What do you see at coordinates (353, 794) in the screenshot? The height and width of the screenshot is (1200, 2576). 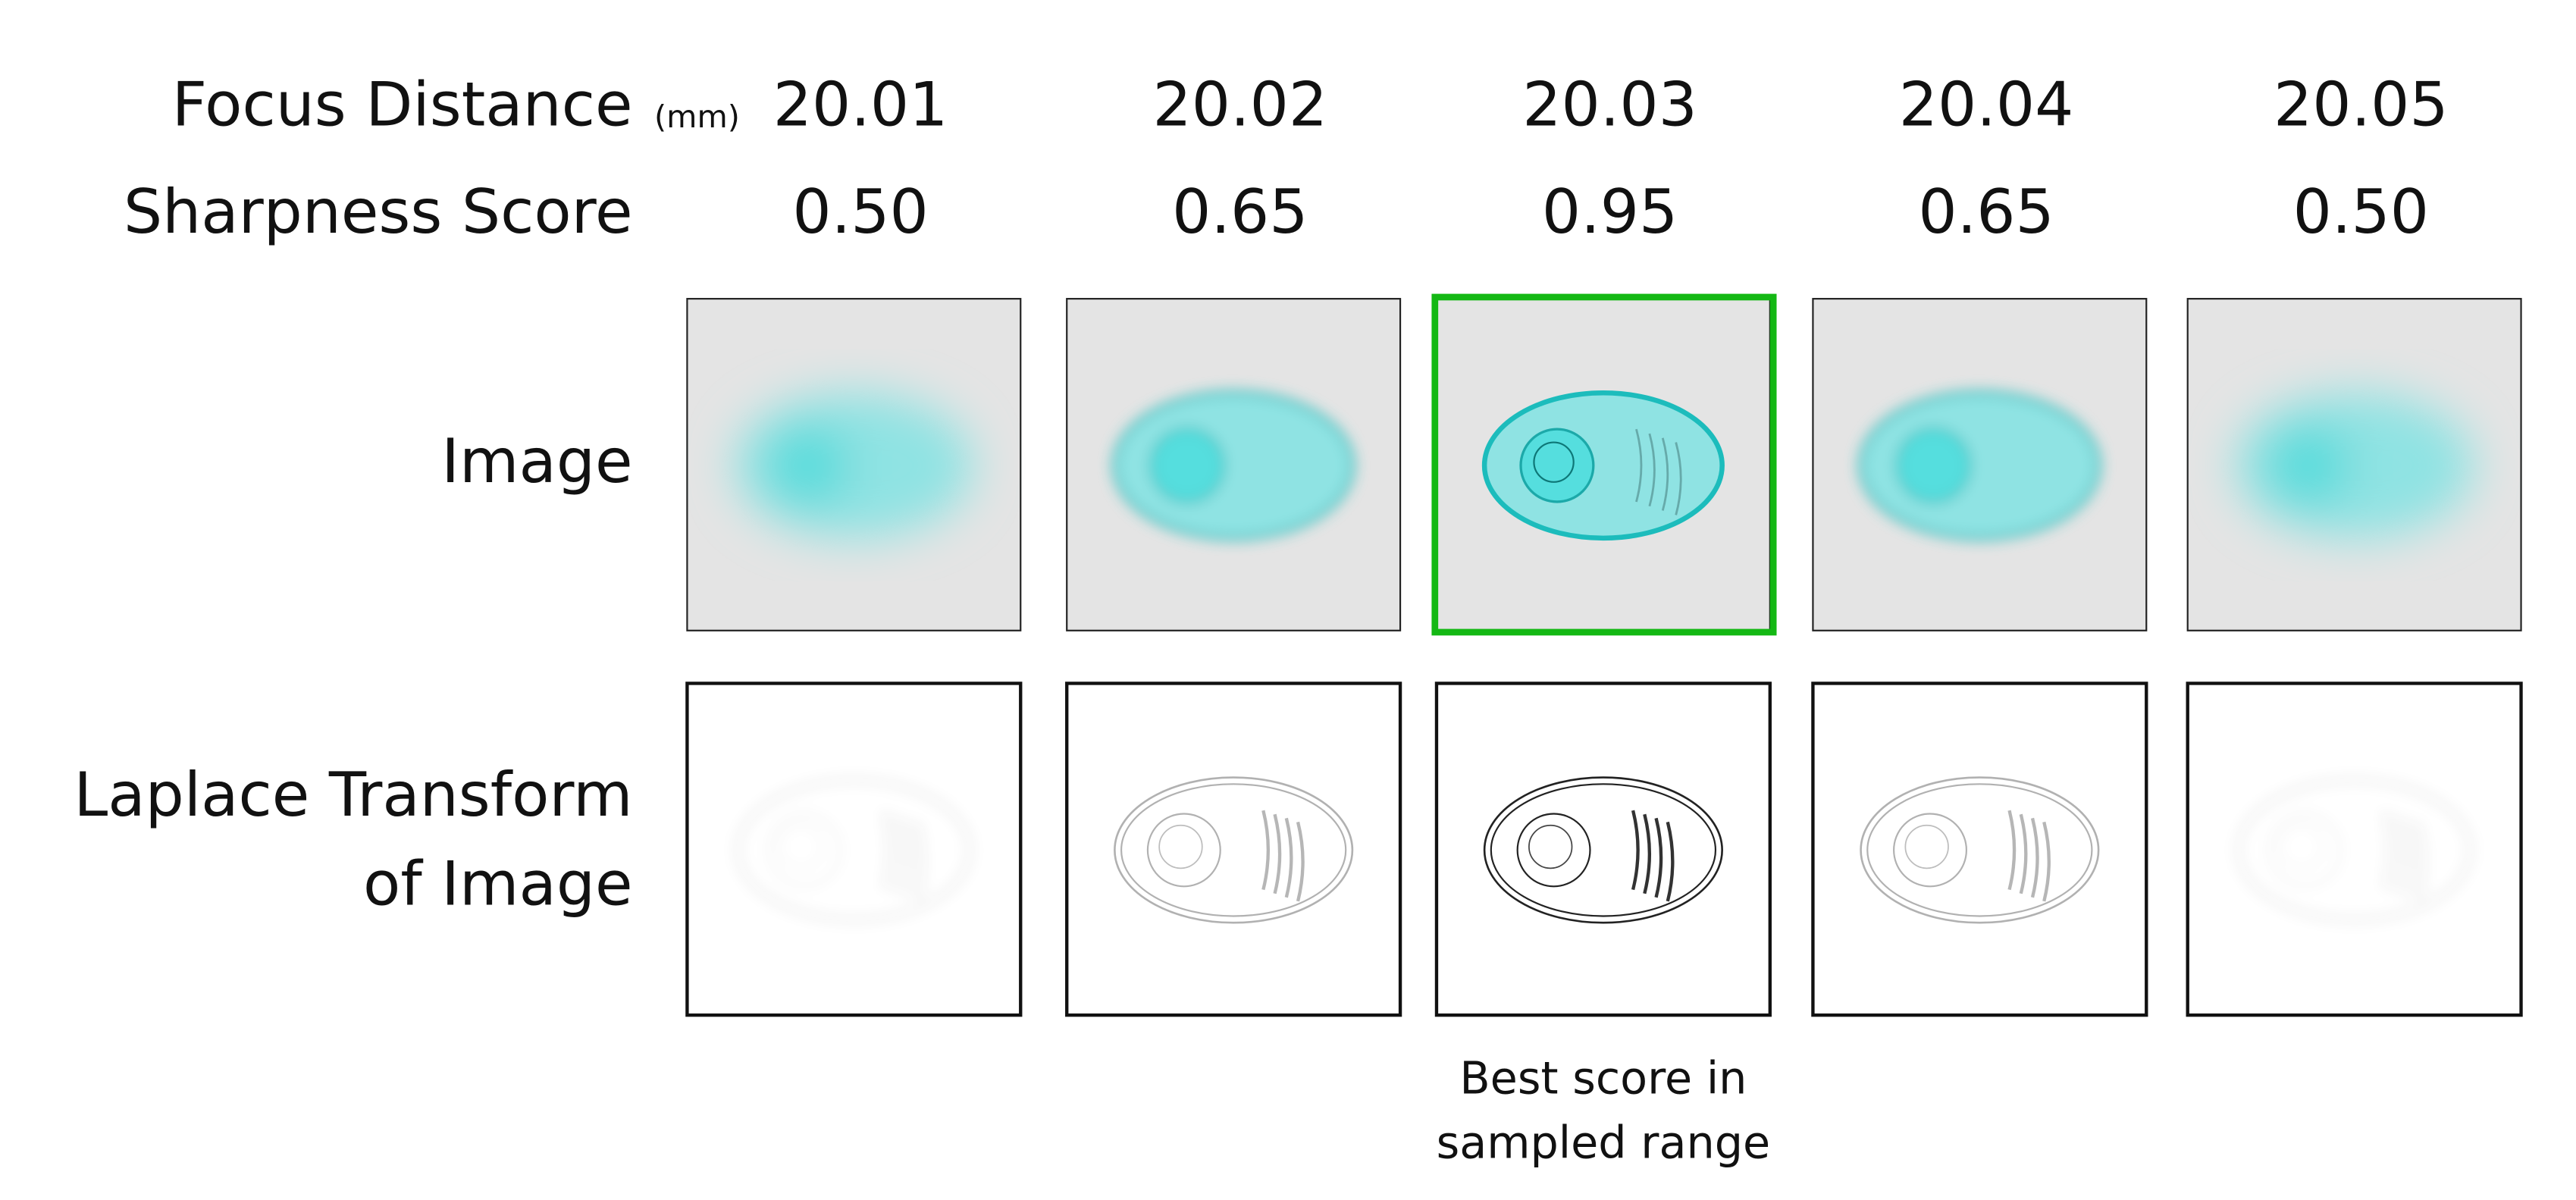 I see `row-label: Laplace Transform` at bounding box center [353, 794].